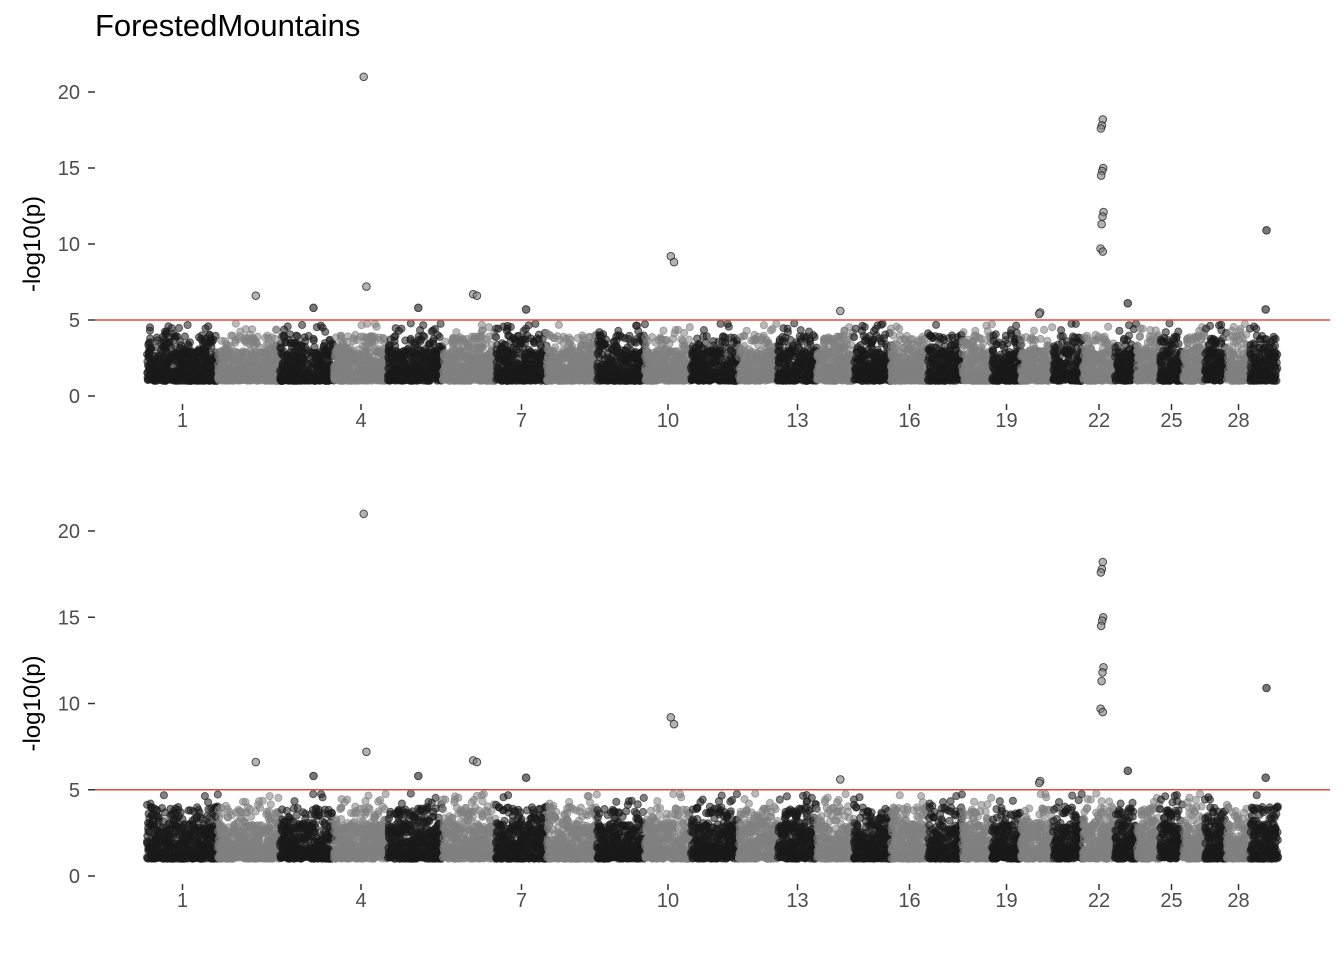 The image size is (1344, 960). I want to click on chart-title: ForestedMountains, so click(228, 25).